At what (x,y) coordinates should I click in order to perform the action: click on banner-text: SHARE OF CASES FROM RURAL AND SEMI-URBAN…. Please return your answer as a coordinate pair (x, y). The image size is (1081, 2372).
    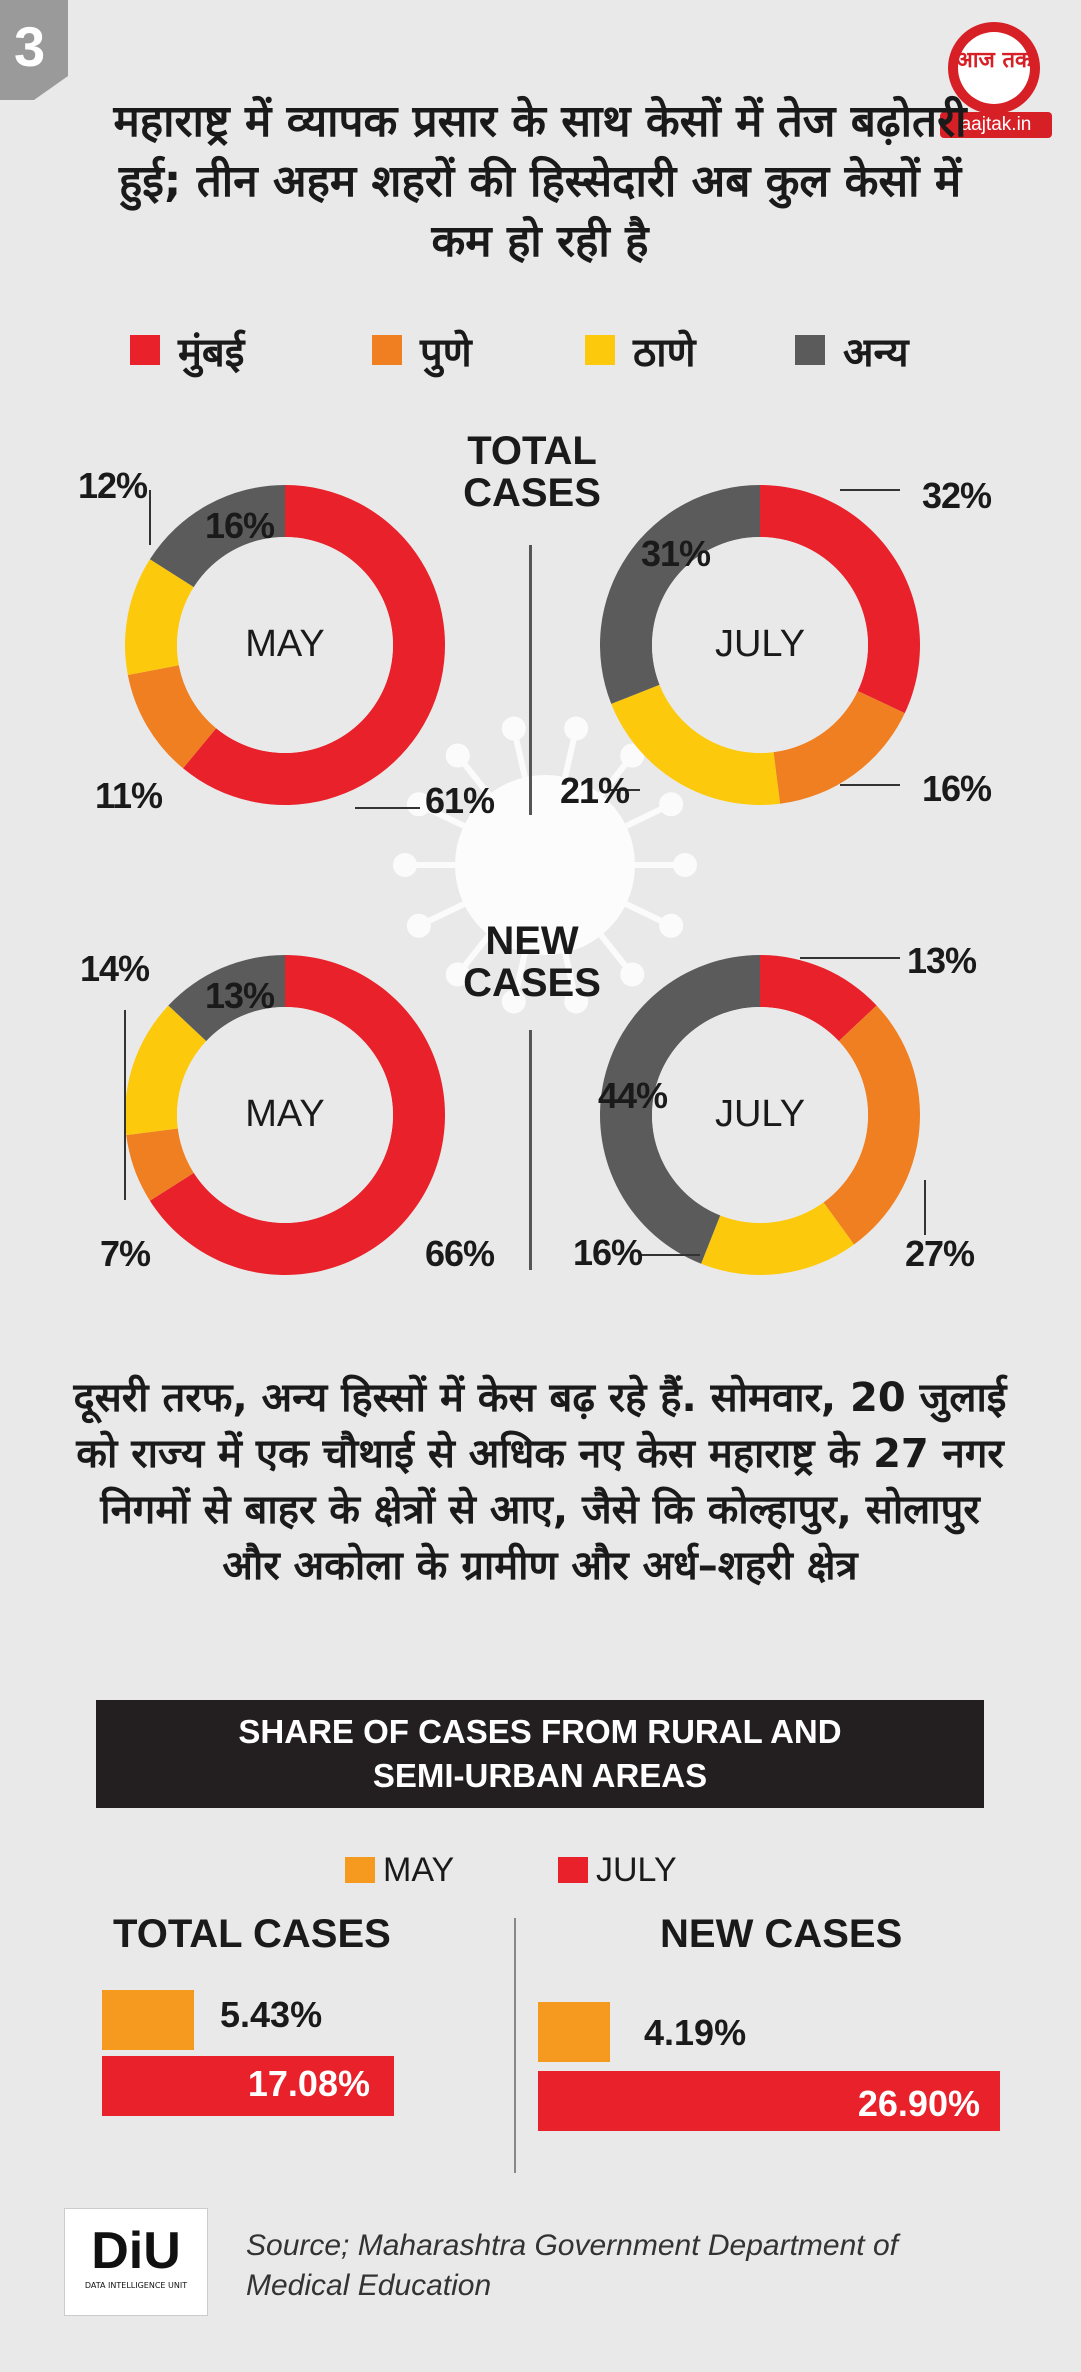
    Looking at the image, I should click on (540, 1753).